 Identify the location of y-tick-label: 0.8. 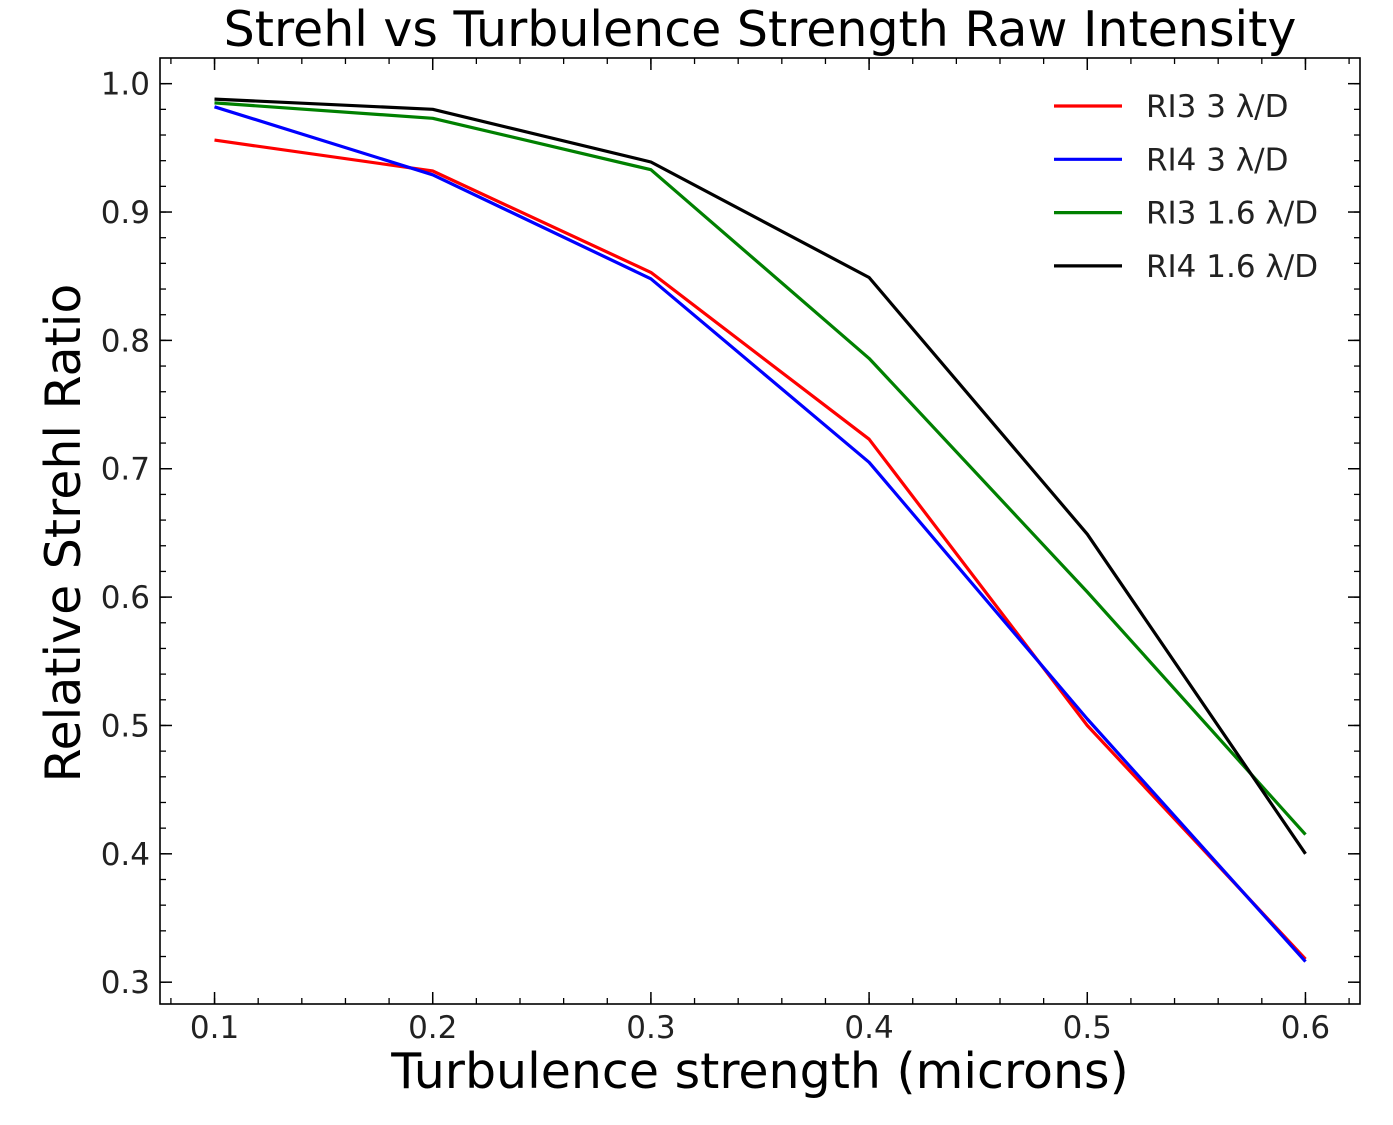
(125, 341).